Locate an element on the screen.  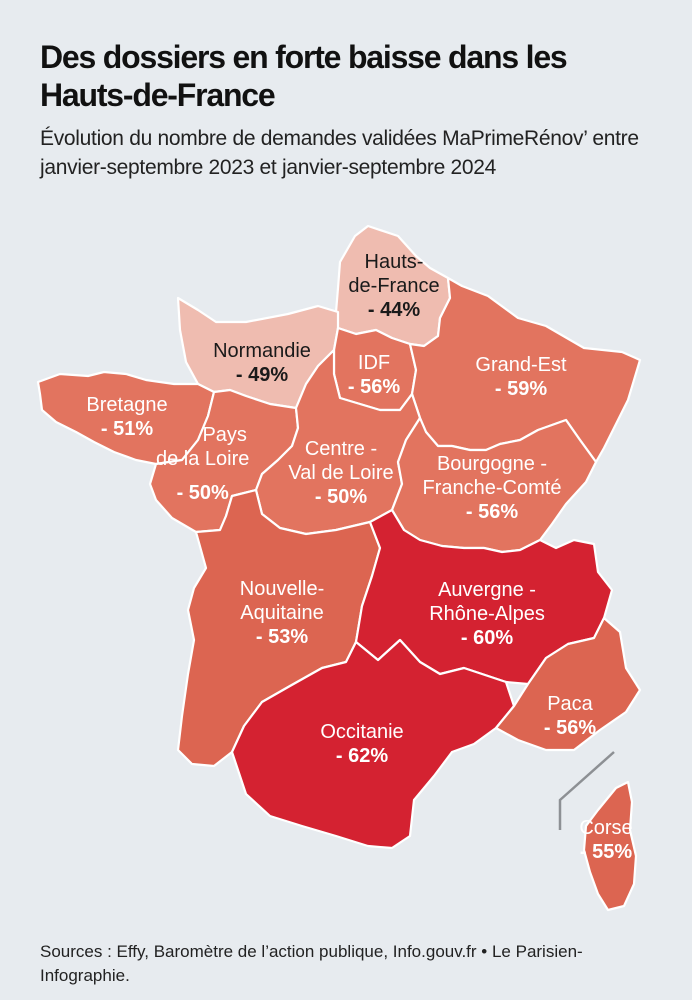
region-occitanie is located at coordinates (373, 744).